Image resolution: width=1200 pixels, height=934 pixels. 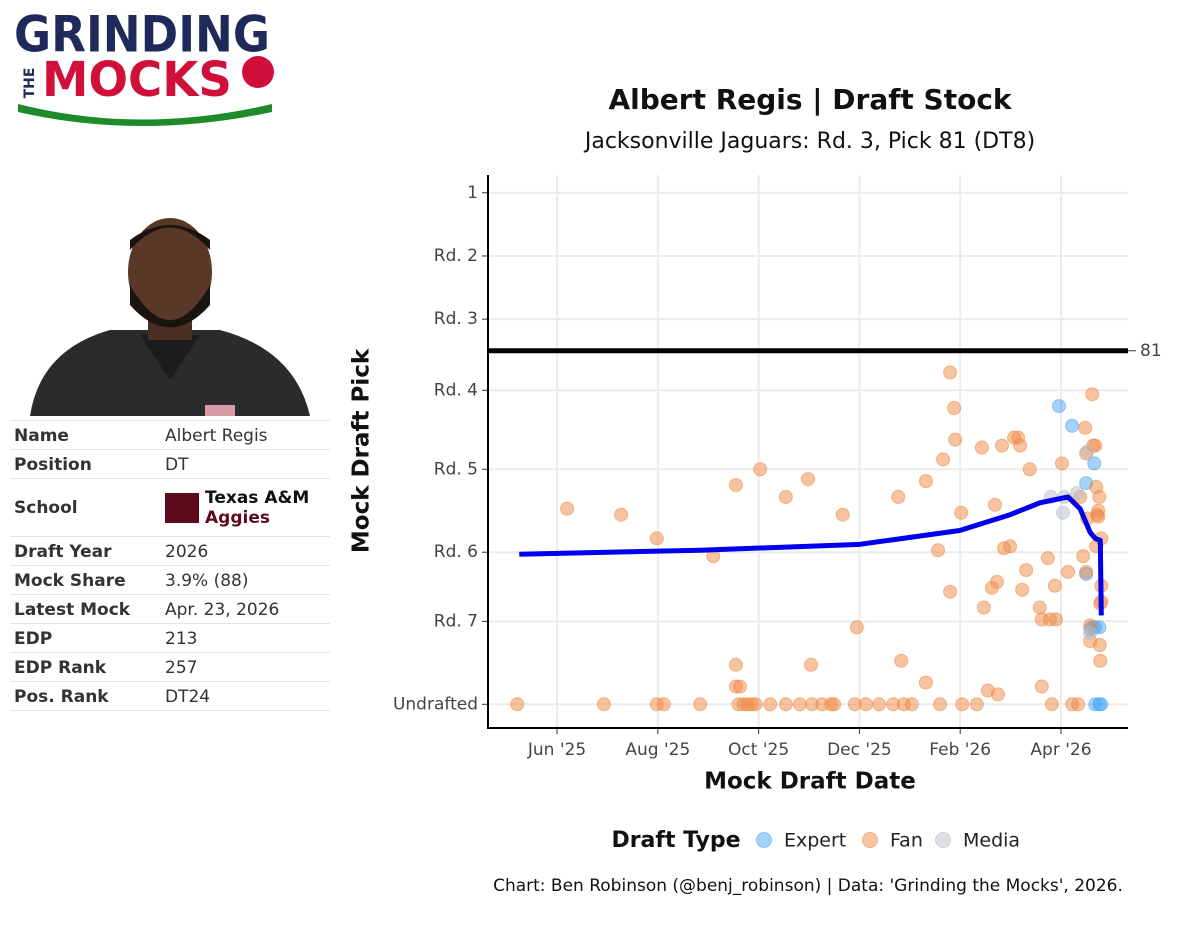 What do you see at coordinates (456, 621) in the screenshot?
I see `y-tick-label: Rd. 7` at bounding box center [456, 621].